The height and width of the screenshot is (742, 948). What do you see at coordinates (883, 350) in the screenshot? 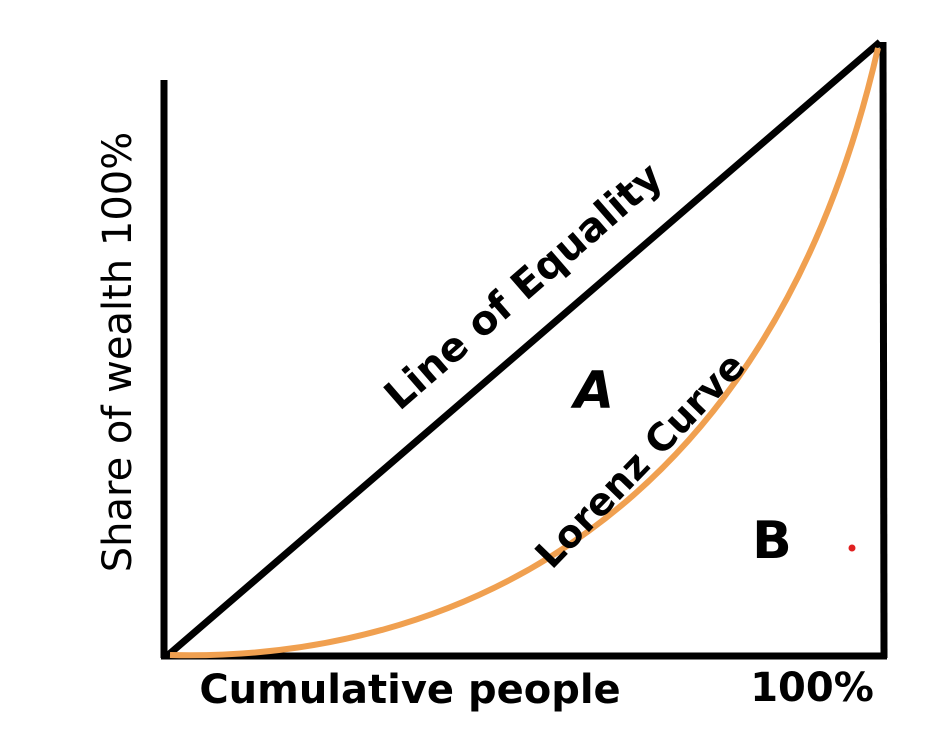
I see `right-edge` at bounding box center [883, 350].